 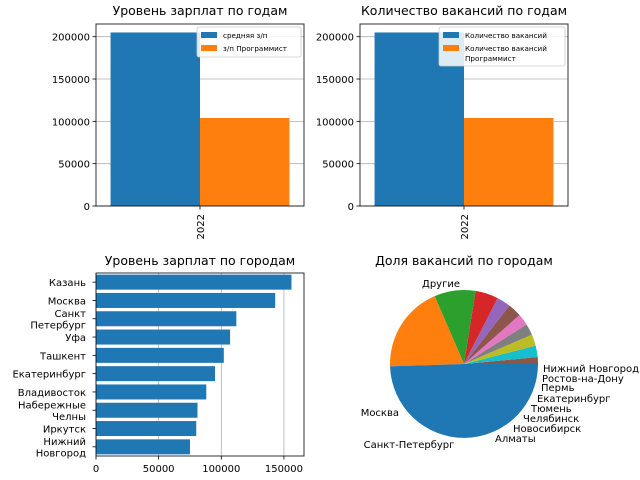 What do you see at coordinates (67, 301) in the screenshot?
I see `y-tick-label: Москва` at bounding box center [67, 301].